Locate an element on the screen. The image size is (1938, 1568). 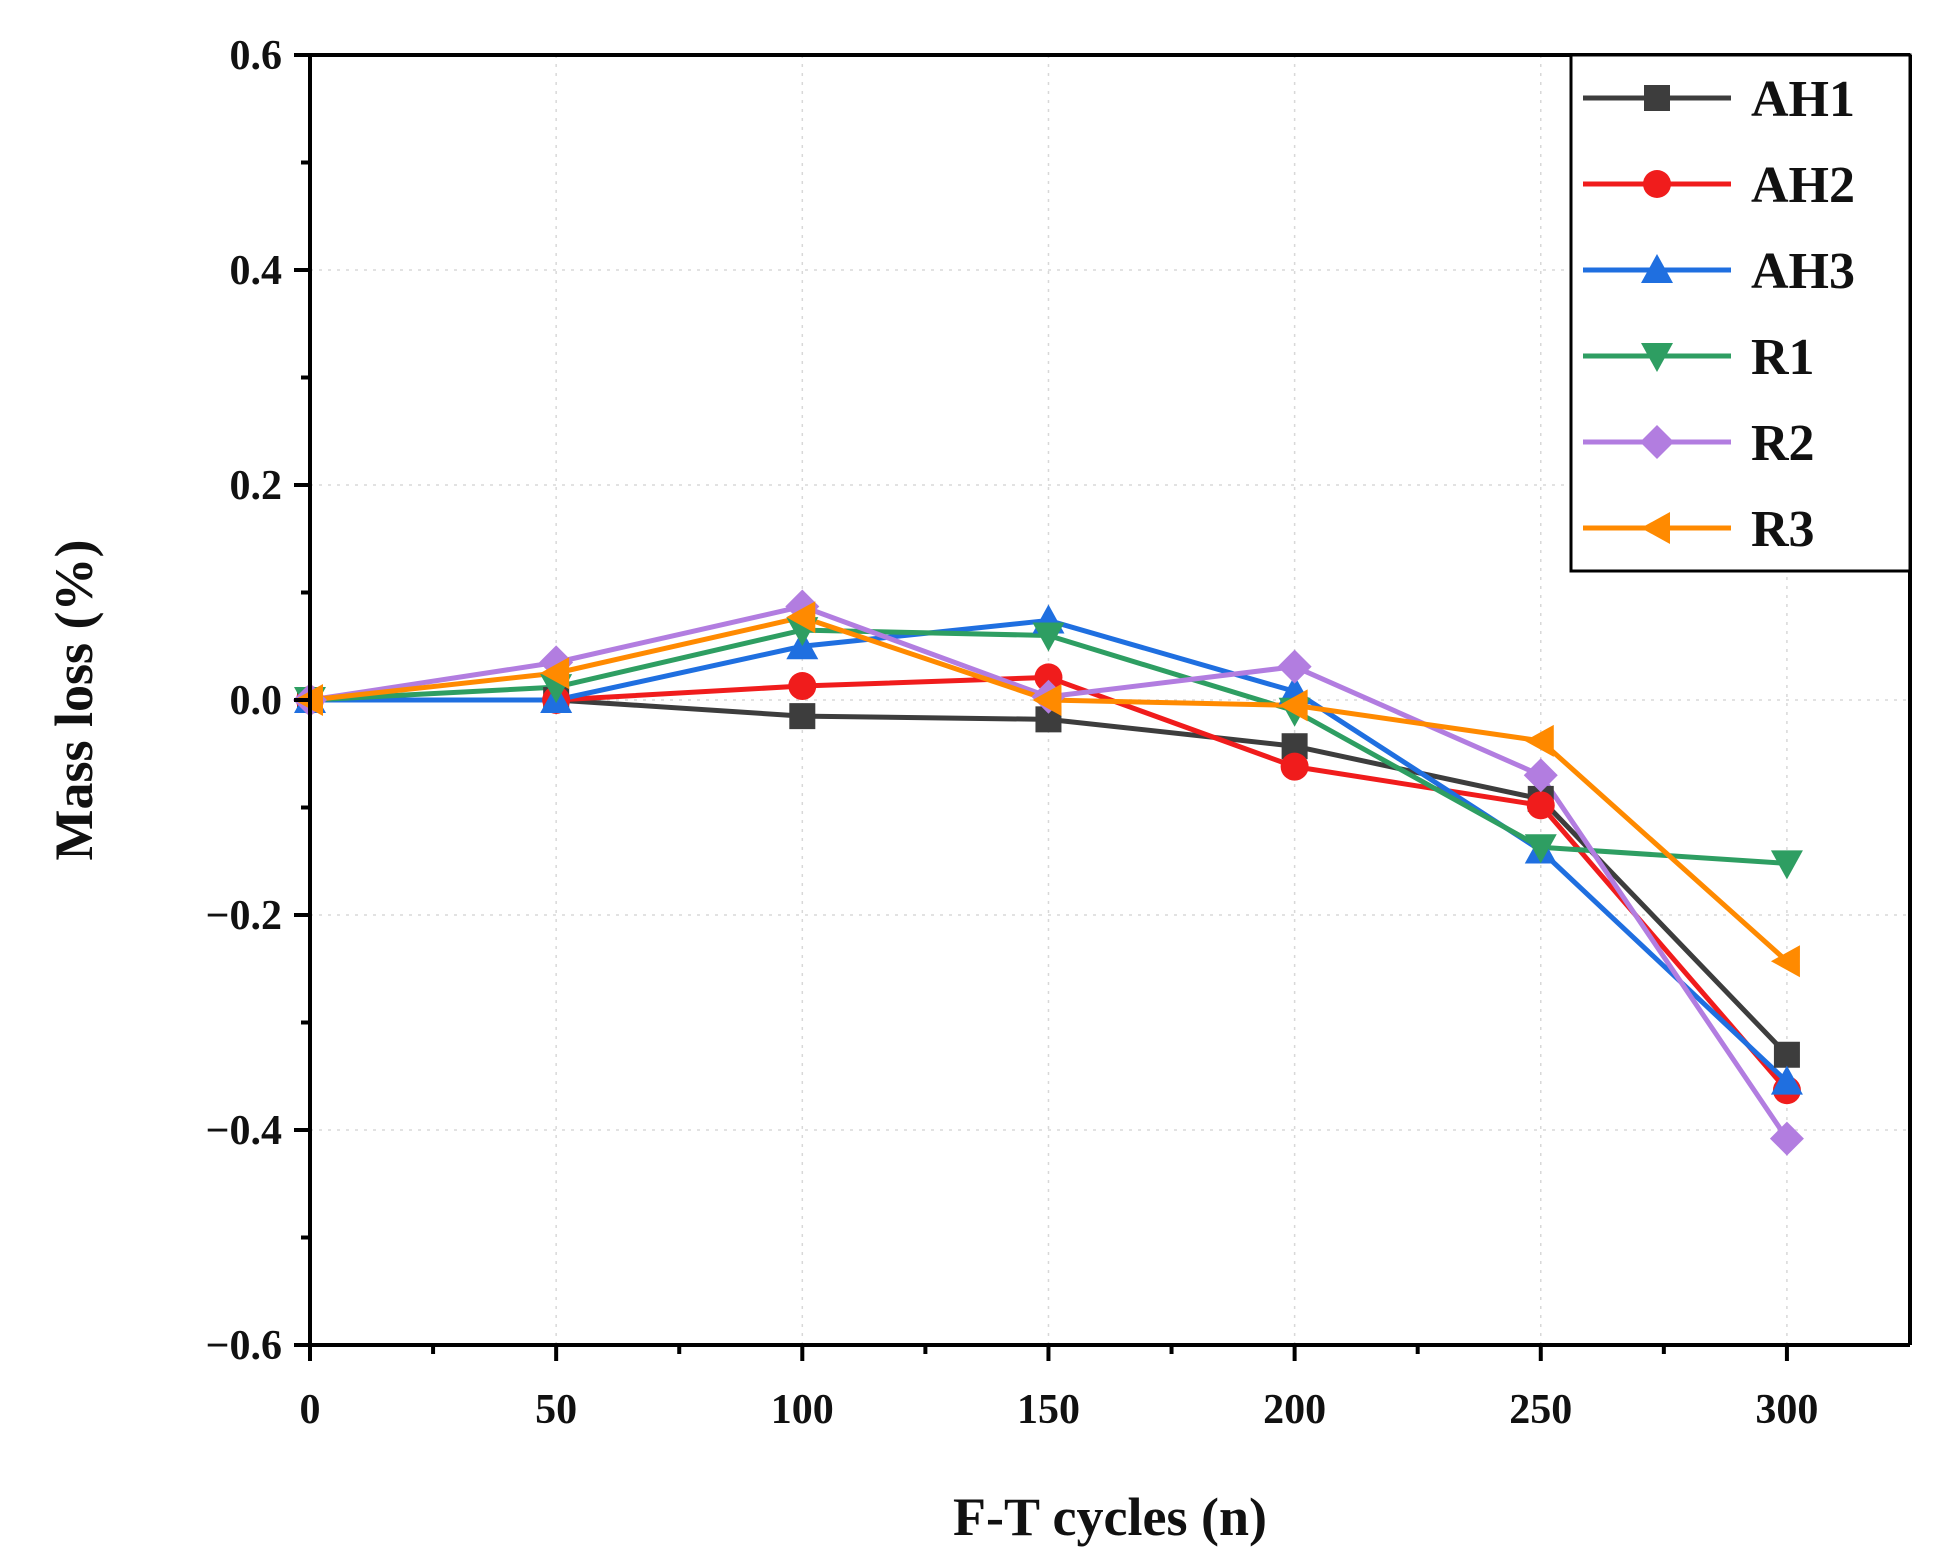
y-axis-title: Mass loss (%) is located at coordinates (74, 700).